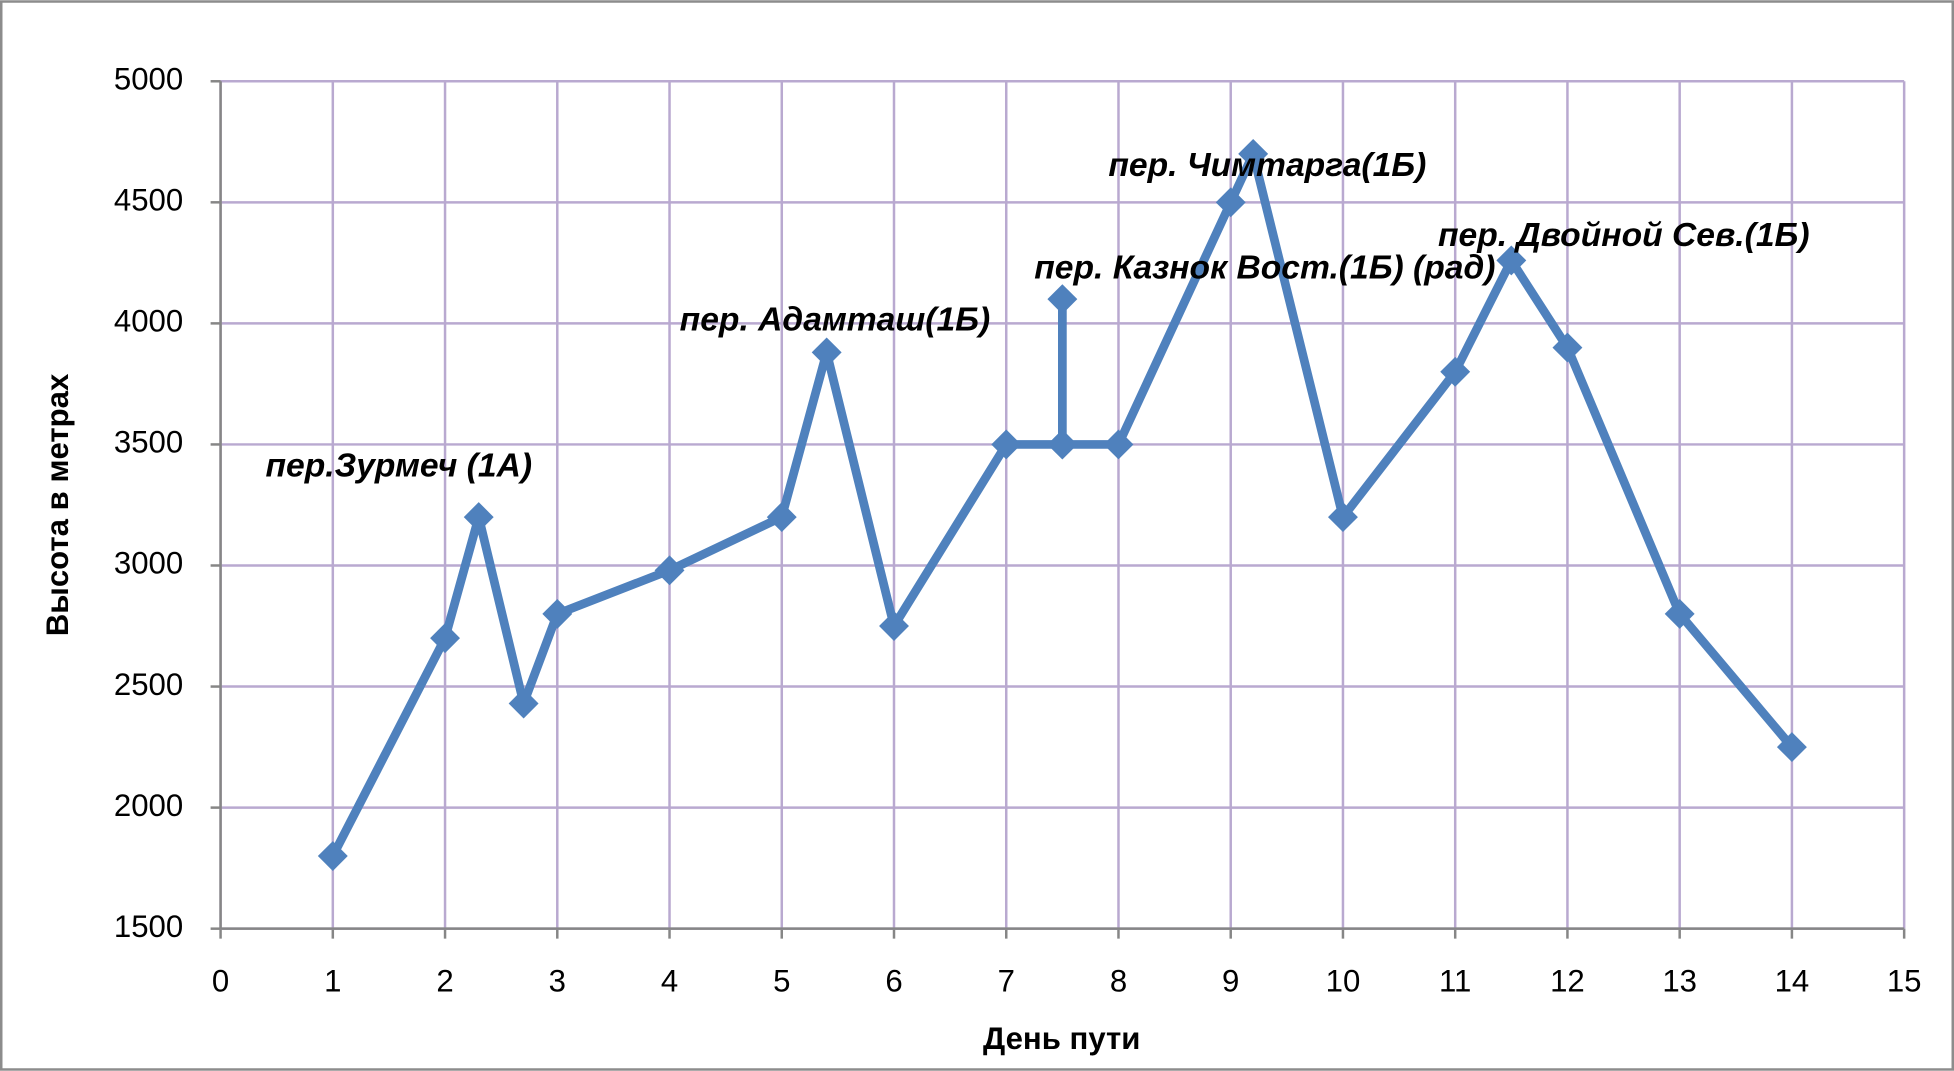  Describe the element at coordinates (557, 981) in the screenshot. I see `x-tick-label: 3` at that location.